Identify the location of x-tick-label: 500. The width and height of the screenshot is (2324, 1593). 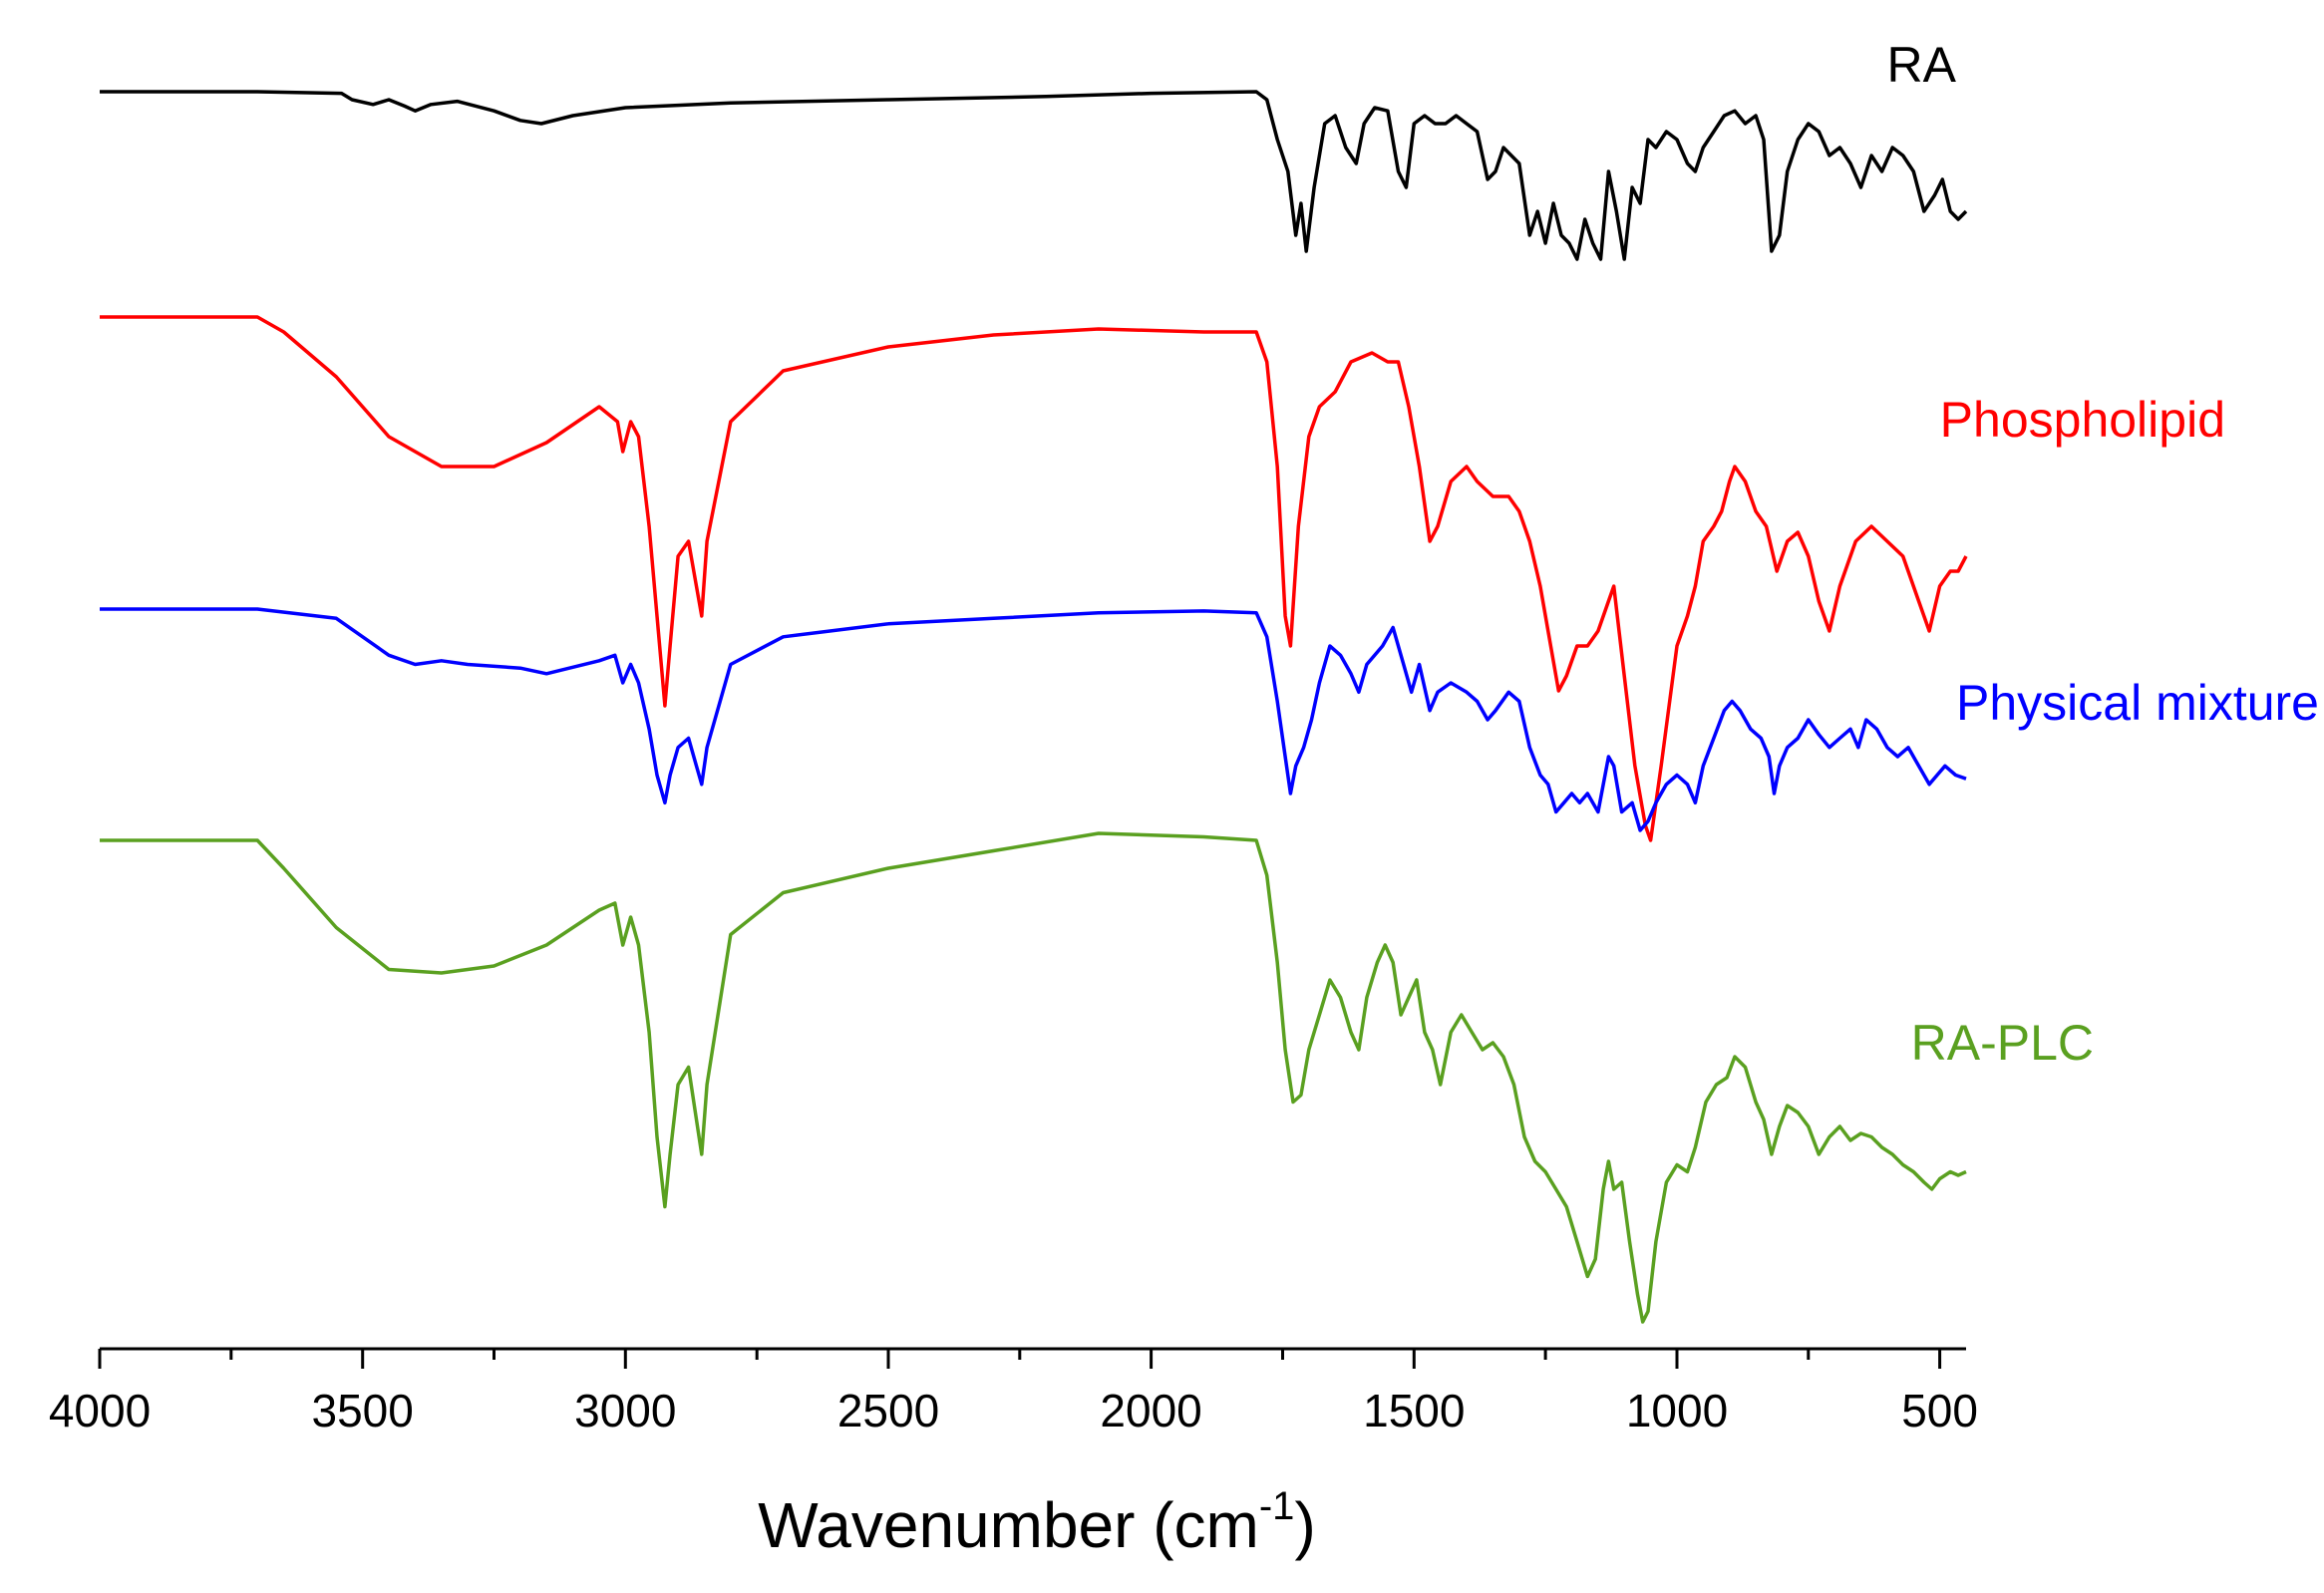
(1939, 1410).